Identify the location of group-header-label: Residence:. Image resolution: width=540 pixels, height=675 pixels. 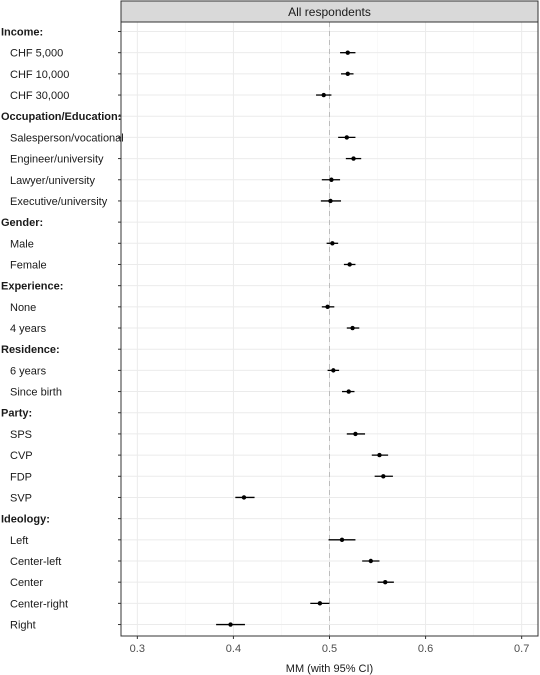
(30, 350).